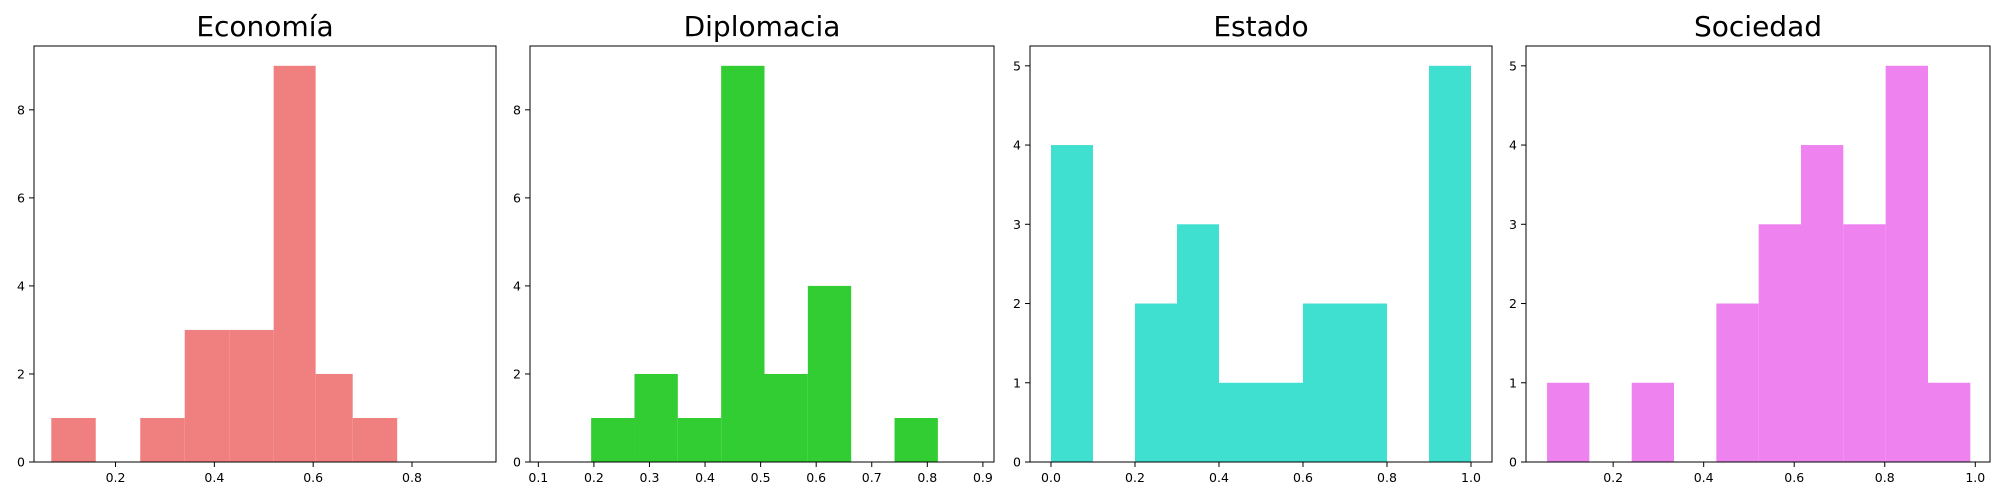  What do you see at coordinates (1758, 26) in the screenshot?
I see `panel-title: Sociedad` at bounding box center [1758, 26].